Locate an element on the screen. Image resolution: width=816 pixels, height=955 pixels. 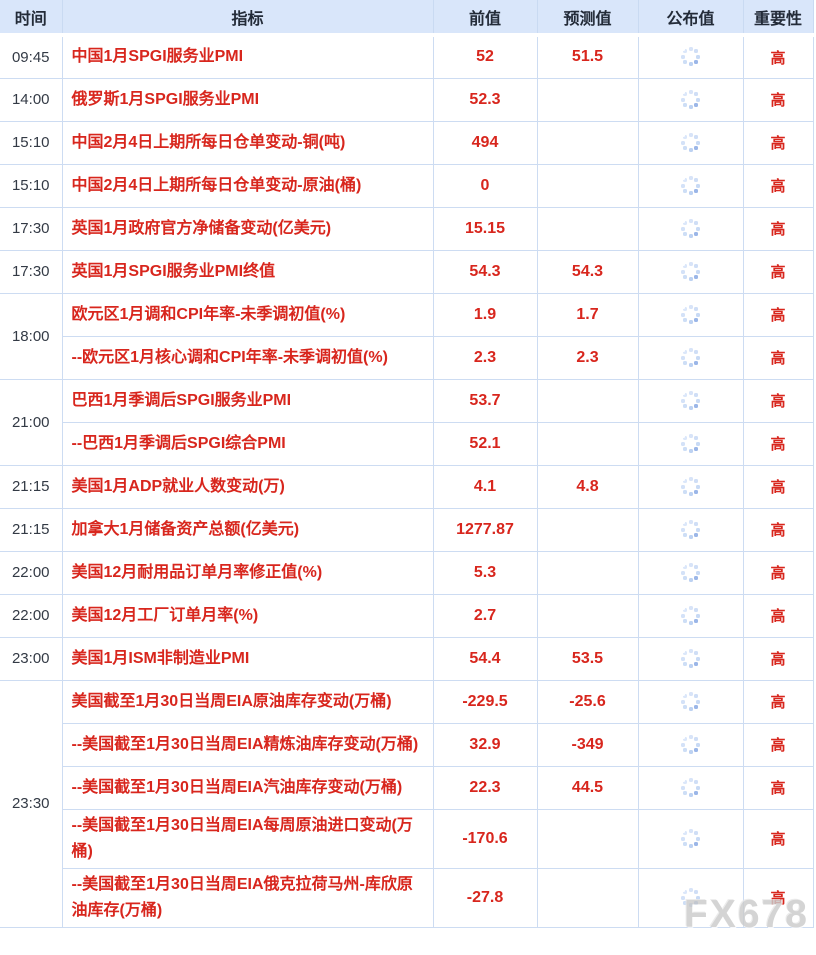
table-row: 21:15 加拿大1月储备资产总额(亿美元) 1277.87 高 is located at coordinates (407, 530).